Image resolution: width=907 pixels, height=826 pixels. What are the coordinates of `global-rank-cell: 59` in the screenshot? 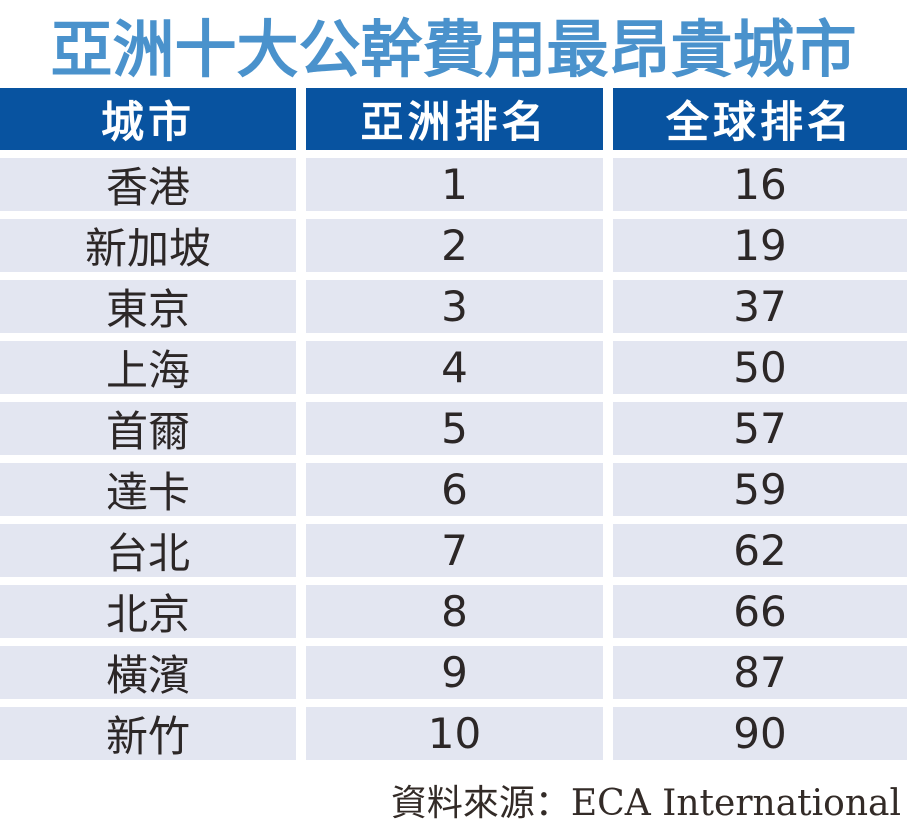 It's located at (760, 489).